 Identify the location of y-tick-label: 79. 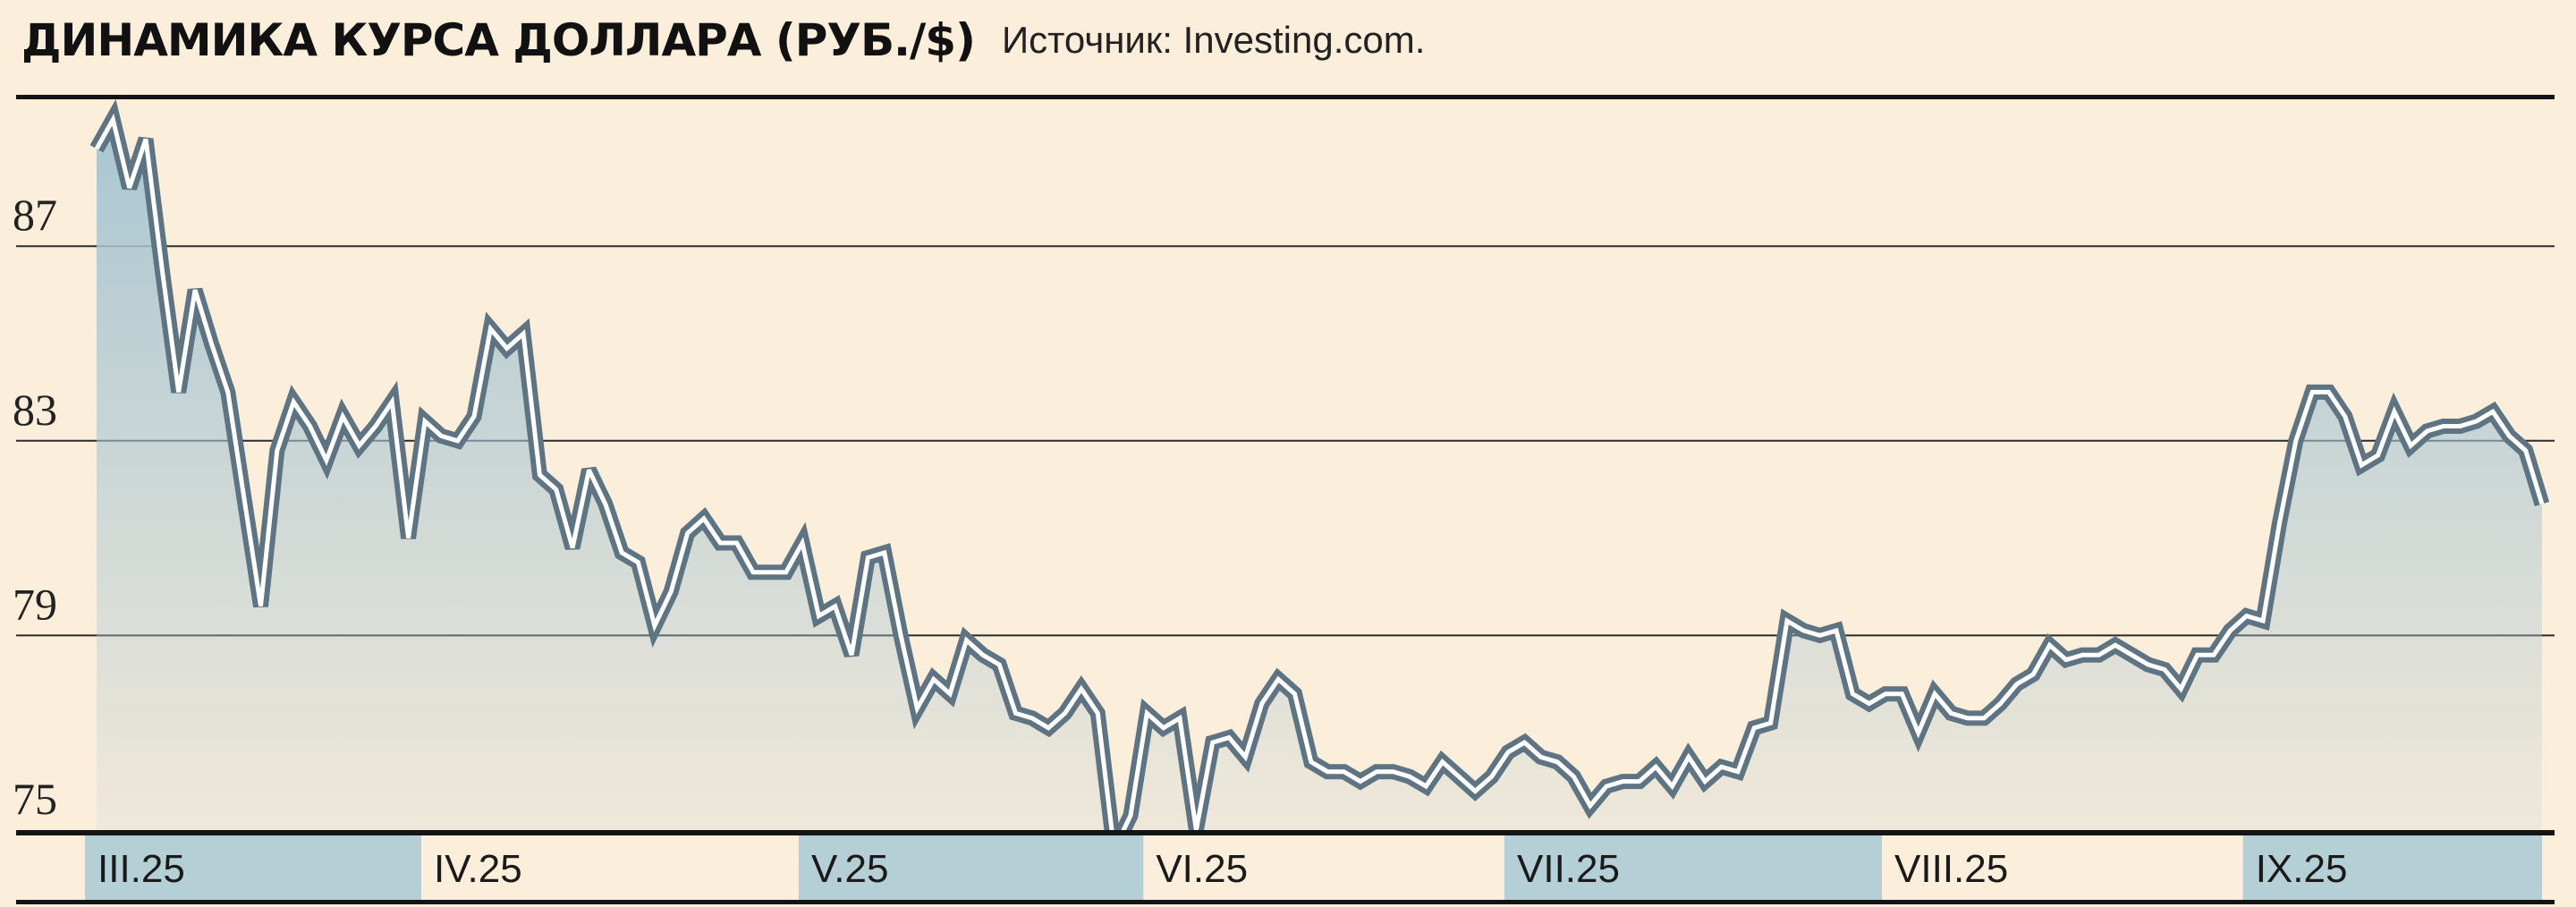
(35, 604).